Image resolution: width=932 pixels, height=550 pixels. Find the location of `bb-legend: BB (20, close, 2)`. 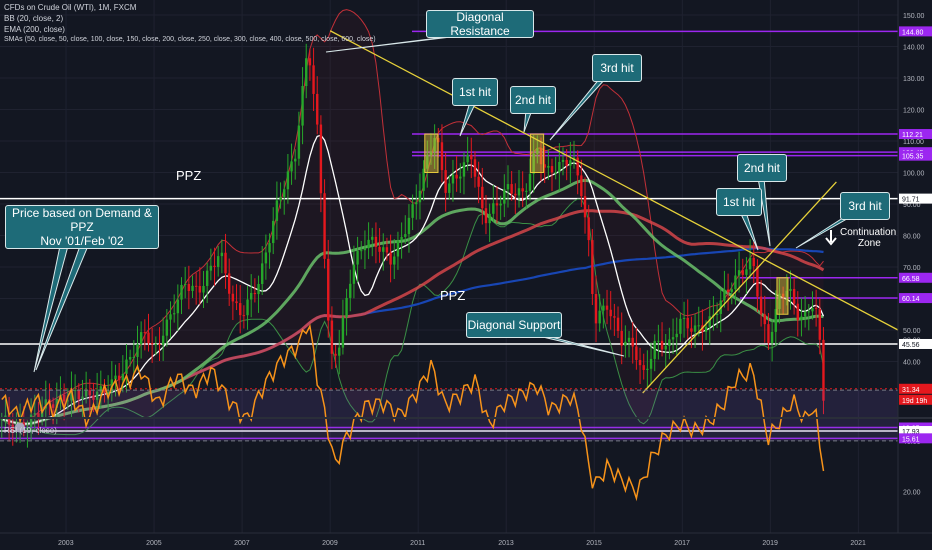

bb-legend: BB (20, close, 2) is located at coordinates (34, 18).